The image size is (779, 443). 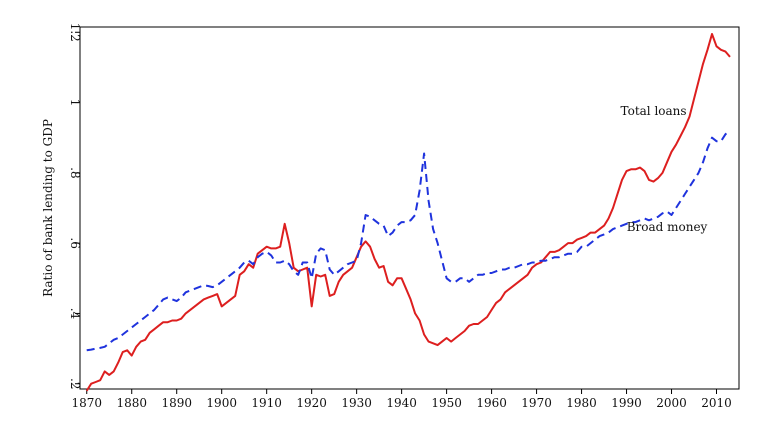 I want to click on y-tick-label: .6, so click(x=75, y=242).